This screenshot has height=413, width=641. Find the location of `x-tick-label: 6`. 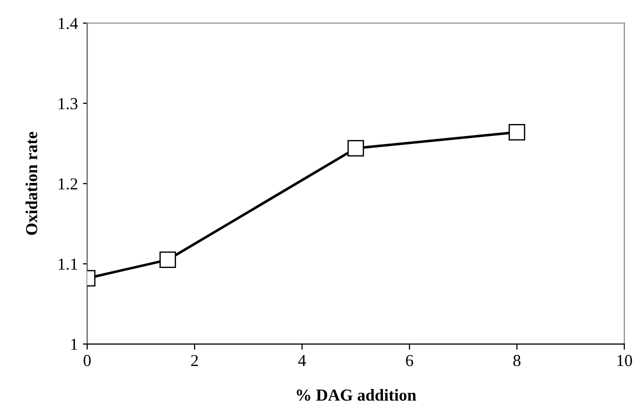

x-tick-label: 6 is located at coordinates (410, 360).